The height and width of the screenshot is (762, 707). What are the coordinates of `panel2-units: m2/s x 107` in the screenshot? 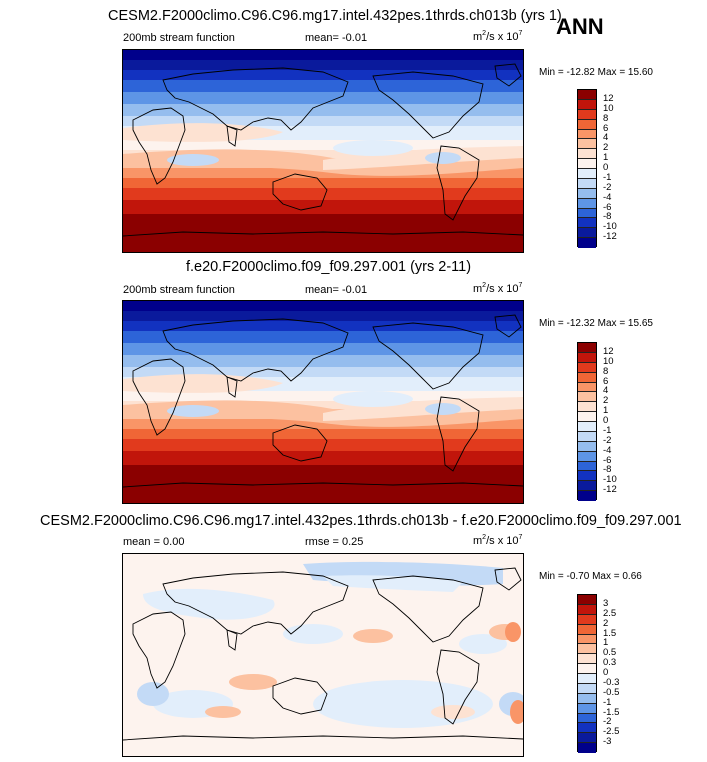 It's located at (498, 288).